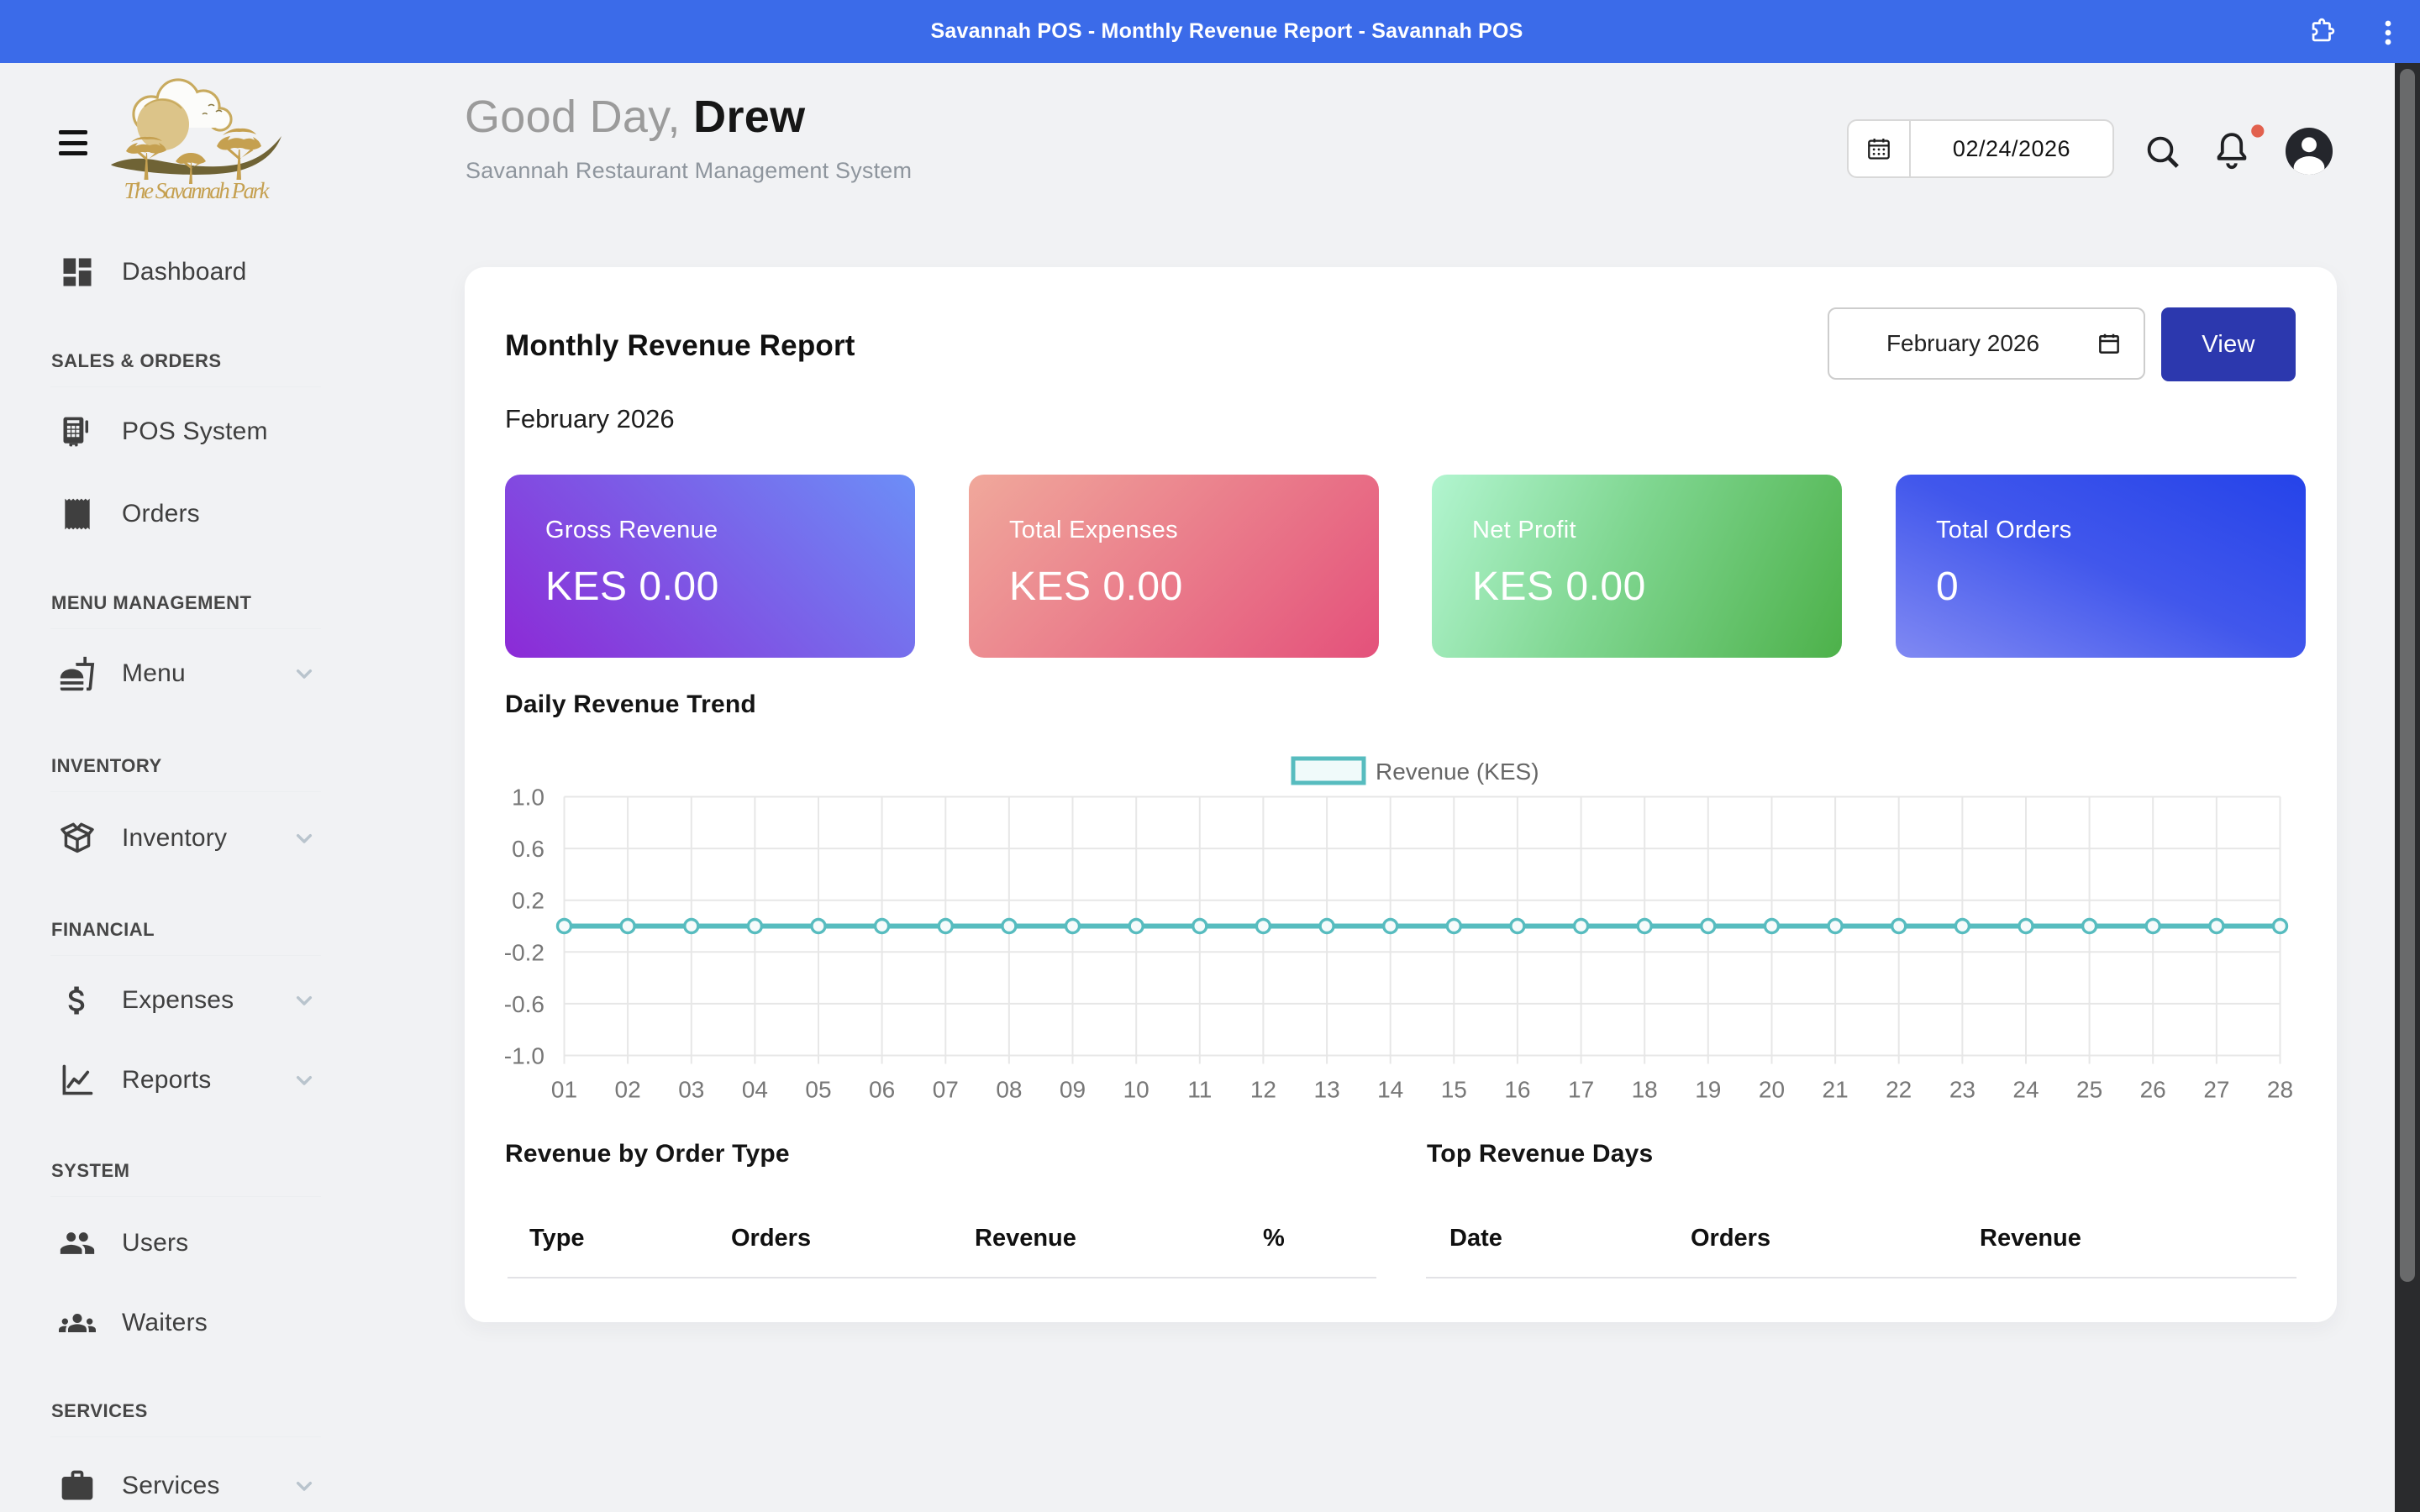 The image size is (2420, 1512). What do you see at coordinates (946, 1090) in the screenshot?
I see `svg-text: 07` at bounding box center [946, 1090].